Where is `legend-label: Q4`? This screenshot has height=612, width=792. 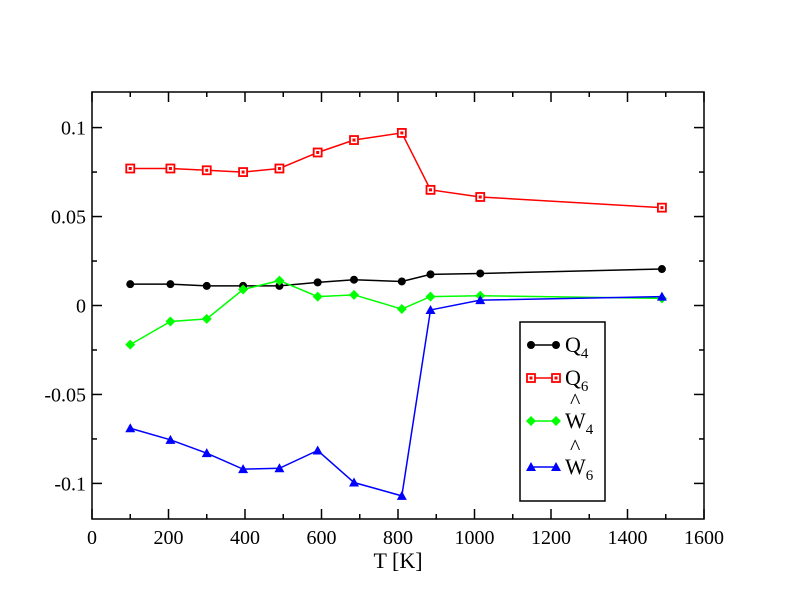 legend-label: Q4 is located at coordinates (577, 347).